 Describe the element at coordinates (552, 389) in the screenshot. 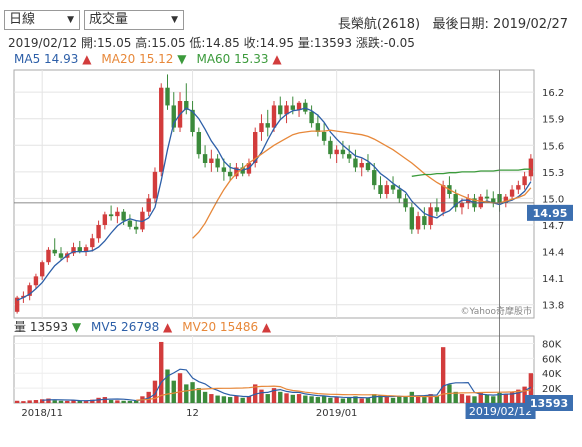

I see `volume-tick-label: 20K` at that location.